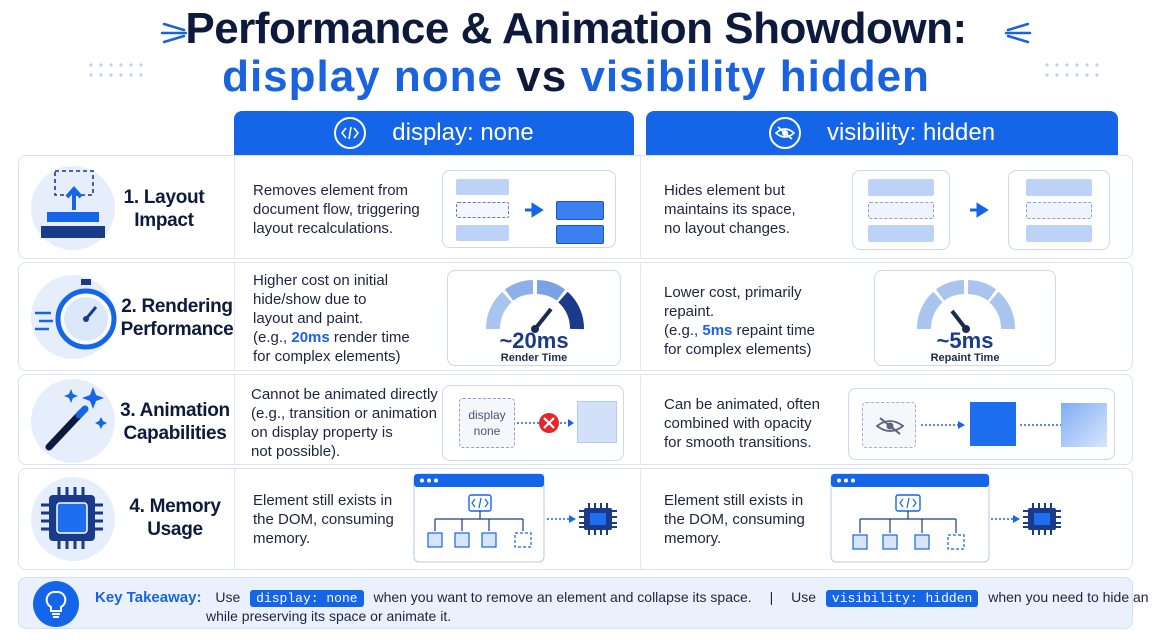  What do you see at coordinates (164, 220) in the screenshot?
I see `row-label-line2: Impact` at bounding box center [164, 220].